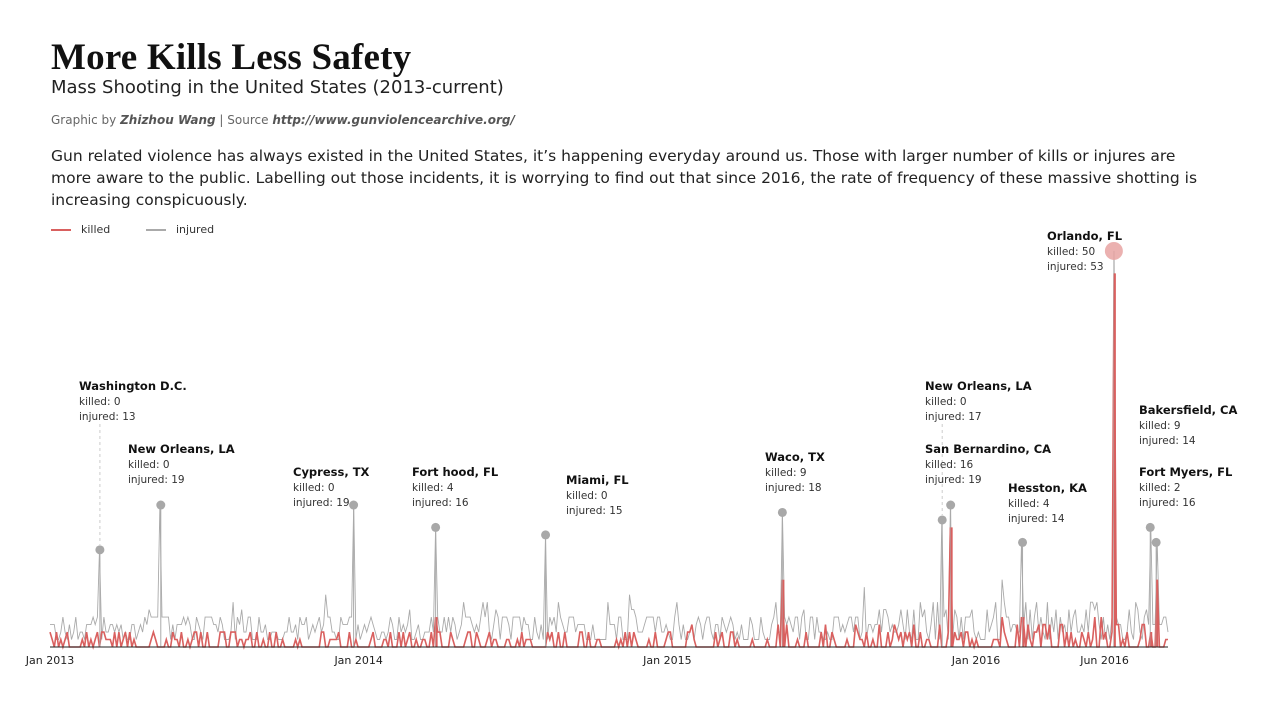 This screenshot has width=1266, height=709. I want to click on annotation-injured: injured: 18, so click(793, 488).